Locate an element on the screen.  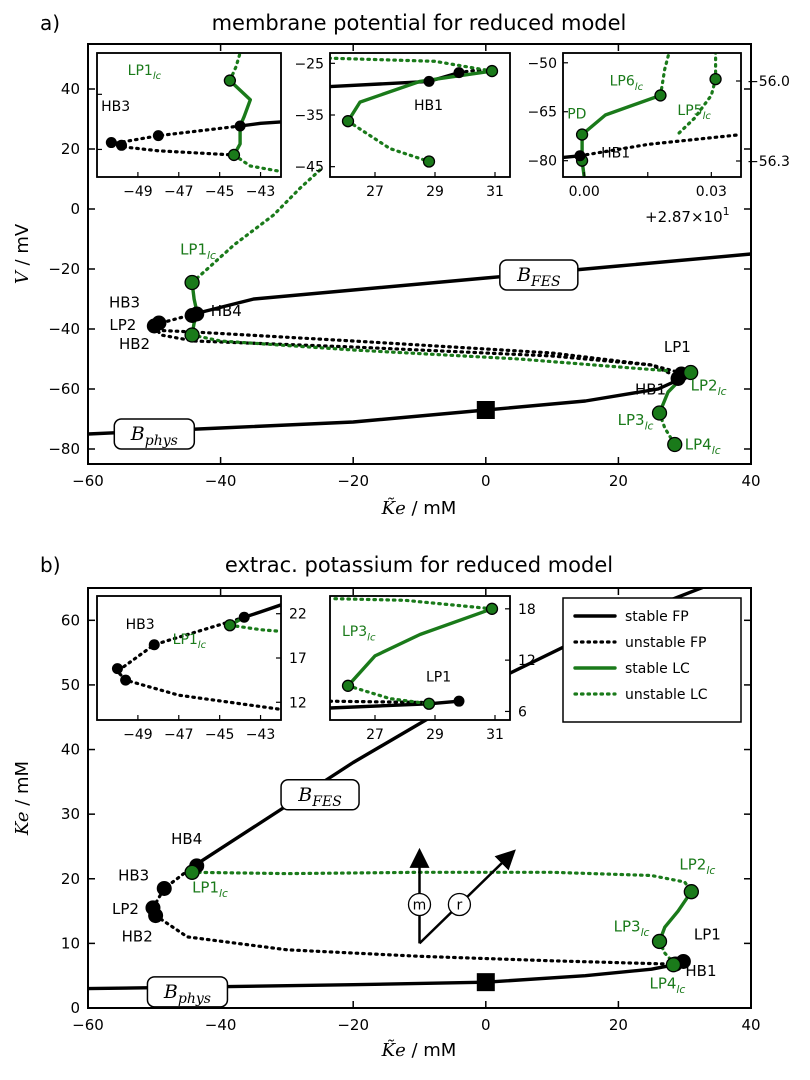
legend-label: unstable LC is located at coordinates (666, 695).